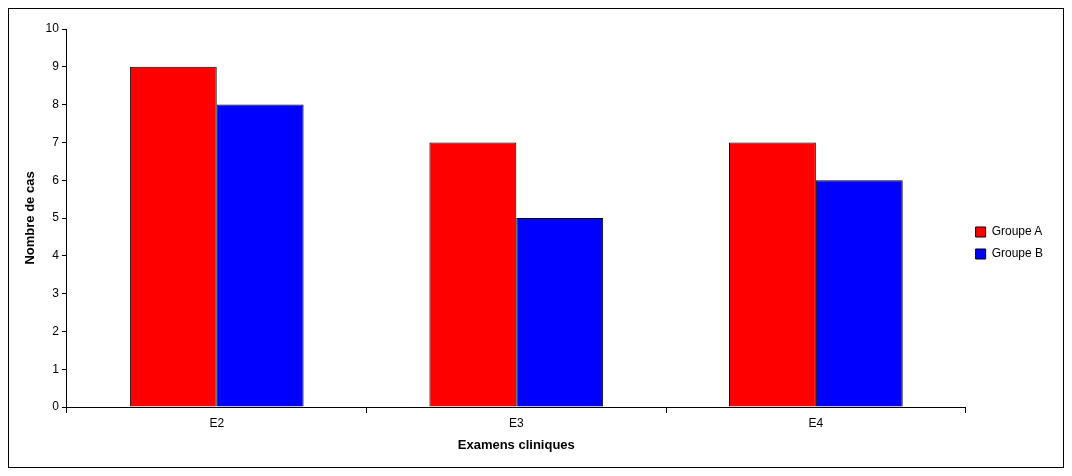 The height and width of the screenshot is (476, 1072). Describe the element at coordinates (56, 330) in the screenshot. I see `y-tick-label: 2` at that location.